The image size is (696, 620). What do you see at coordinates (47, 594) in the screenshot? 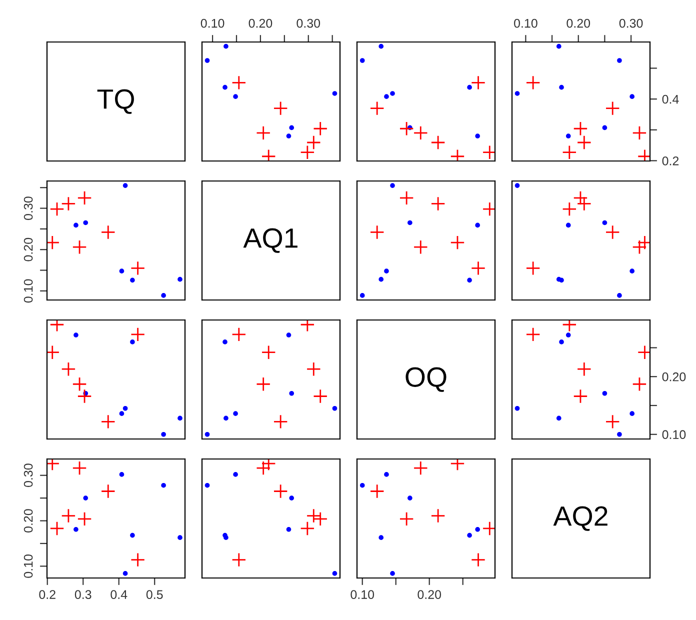
I see `x-tick-label: 0.2` at bounding box center [47, 594].